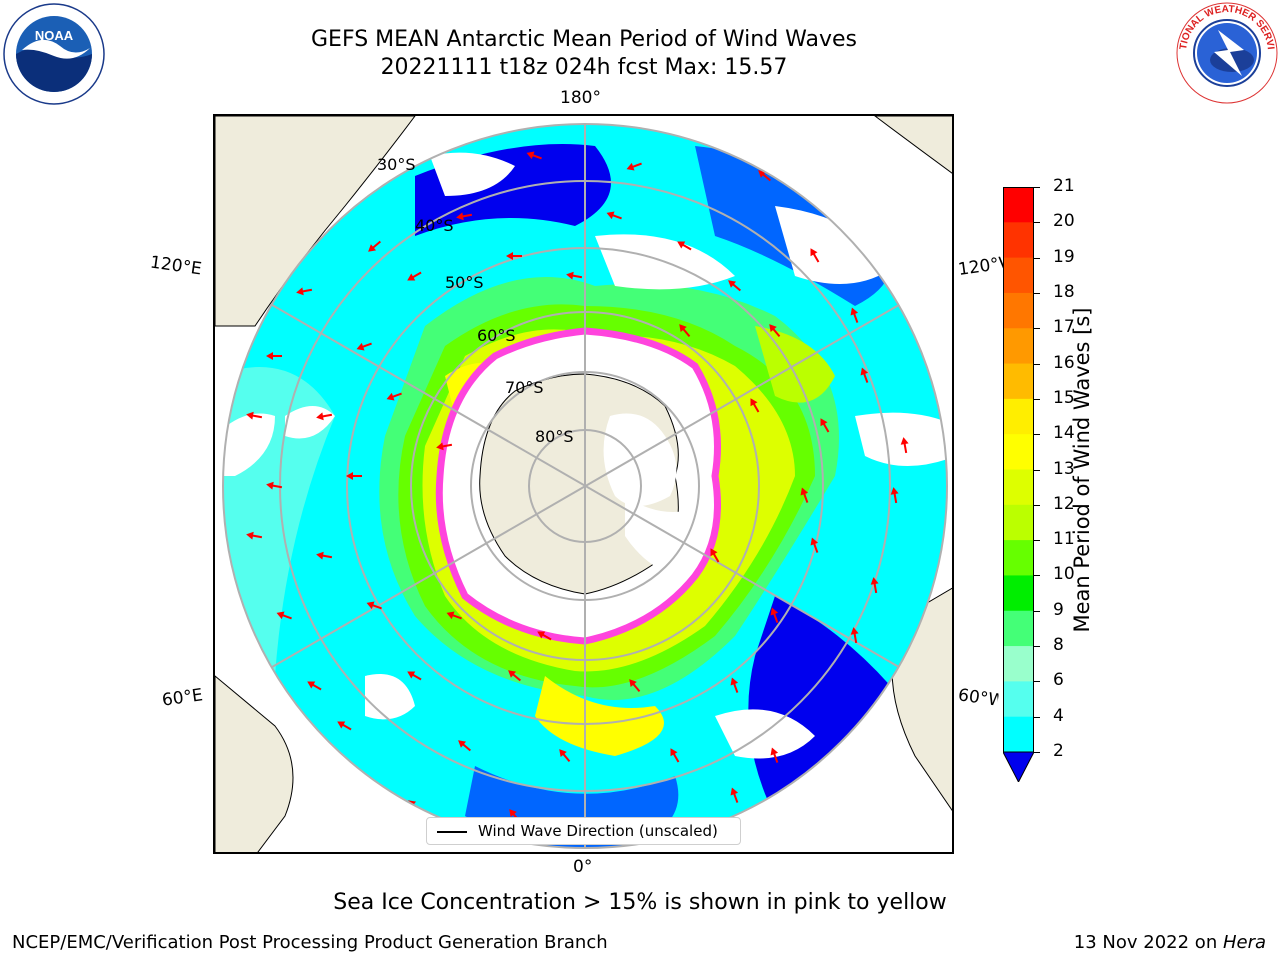 The height and width of the screenshot is (960, 1280). Describe the element at coordinates (396, 164) in the screenshot. I see `lat-label-30s: 30°S` at that location.